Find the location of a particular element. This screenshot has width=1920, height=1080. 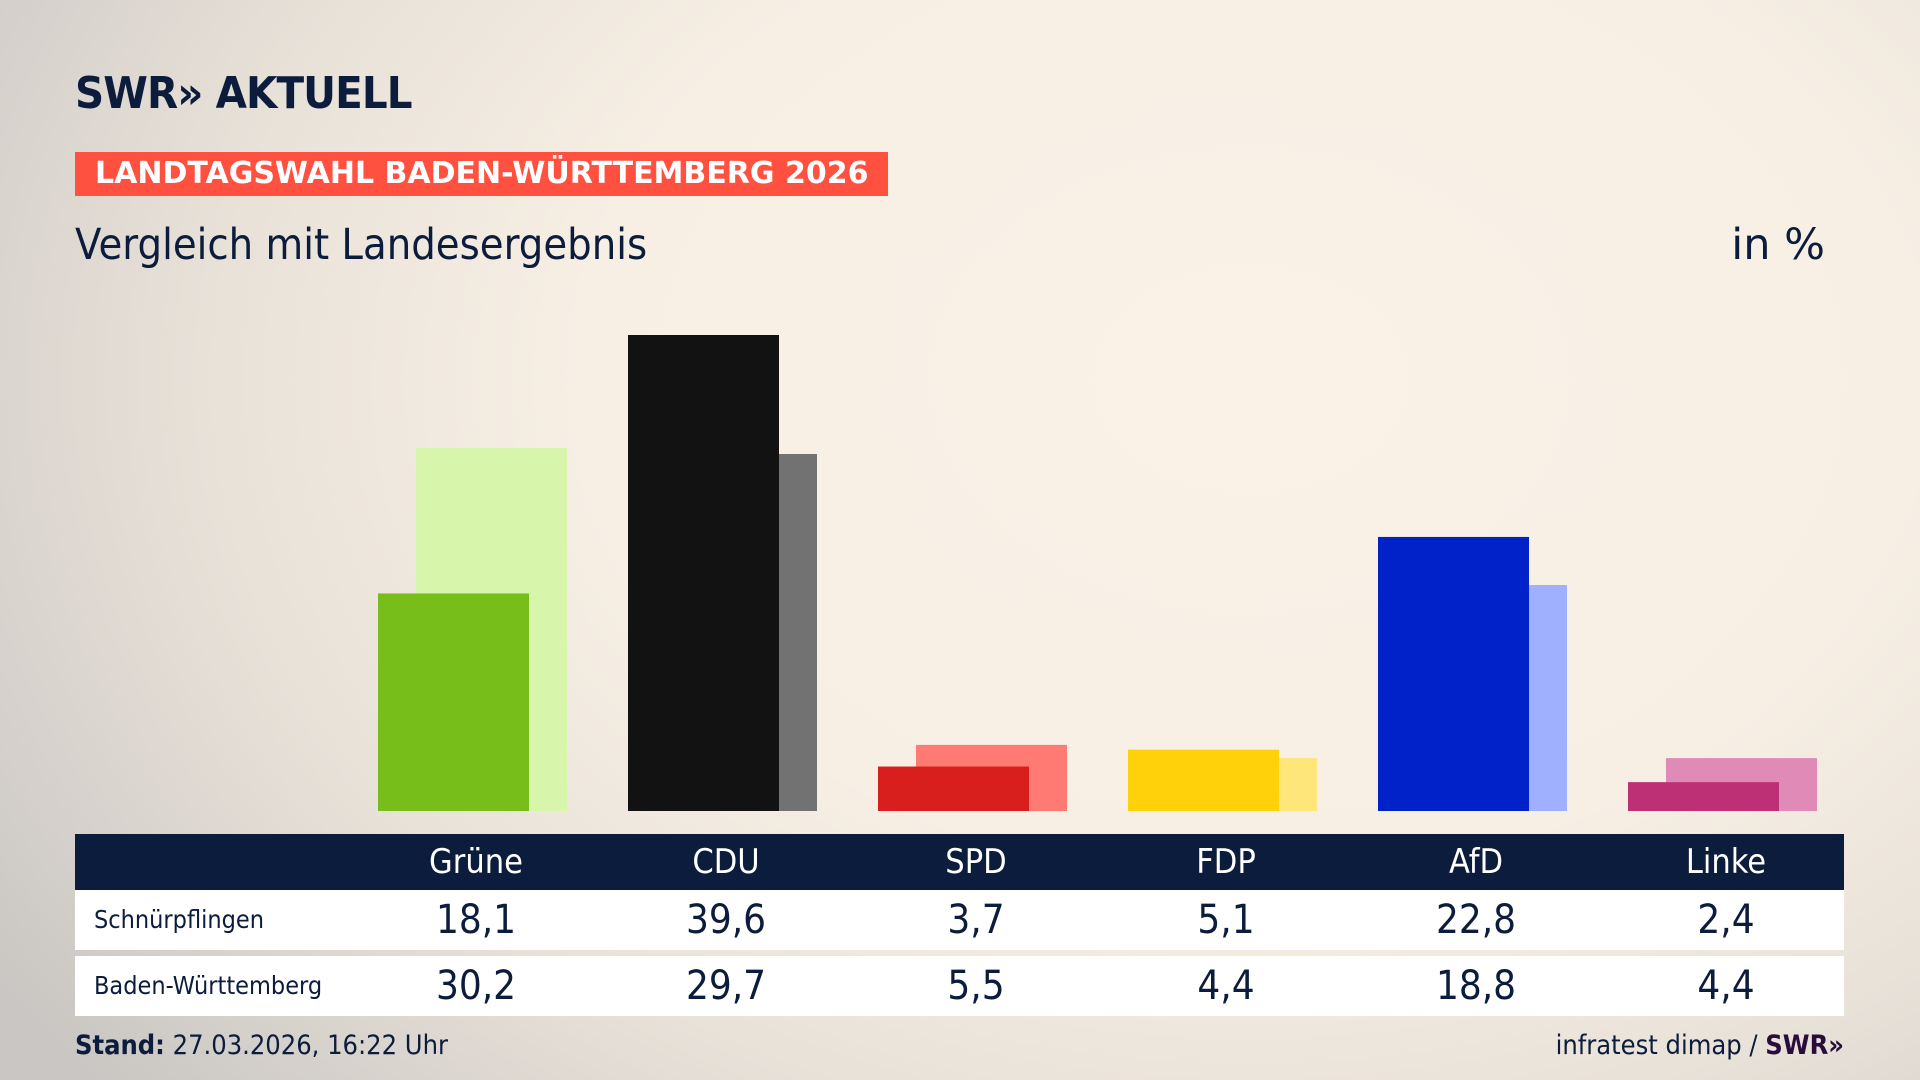

source: infratest dimap / SWR» is located at coordinates (1700, 1045).